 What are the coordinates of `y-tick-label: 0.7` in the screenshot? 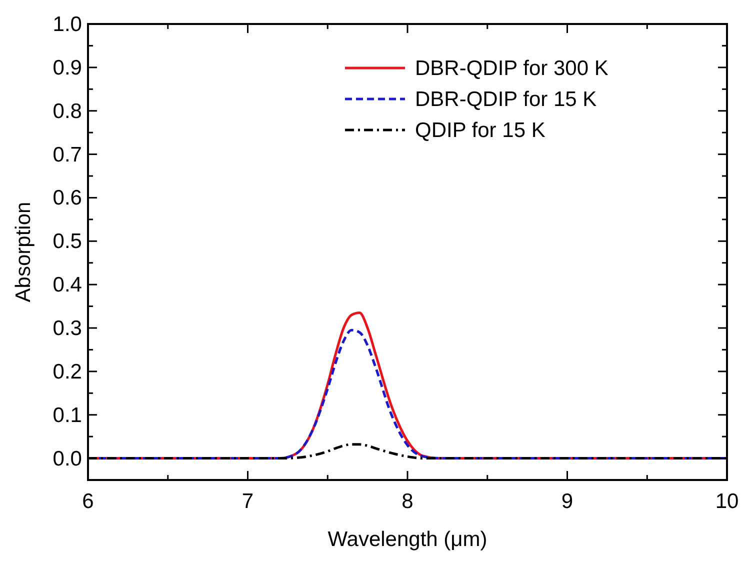 It's located at (67, 154).